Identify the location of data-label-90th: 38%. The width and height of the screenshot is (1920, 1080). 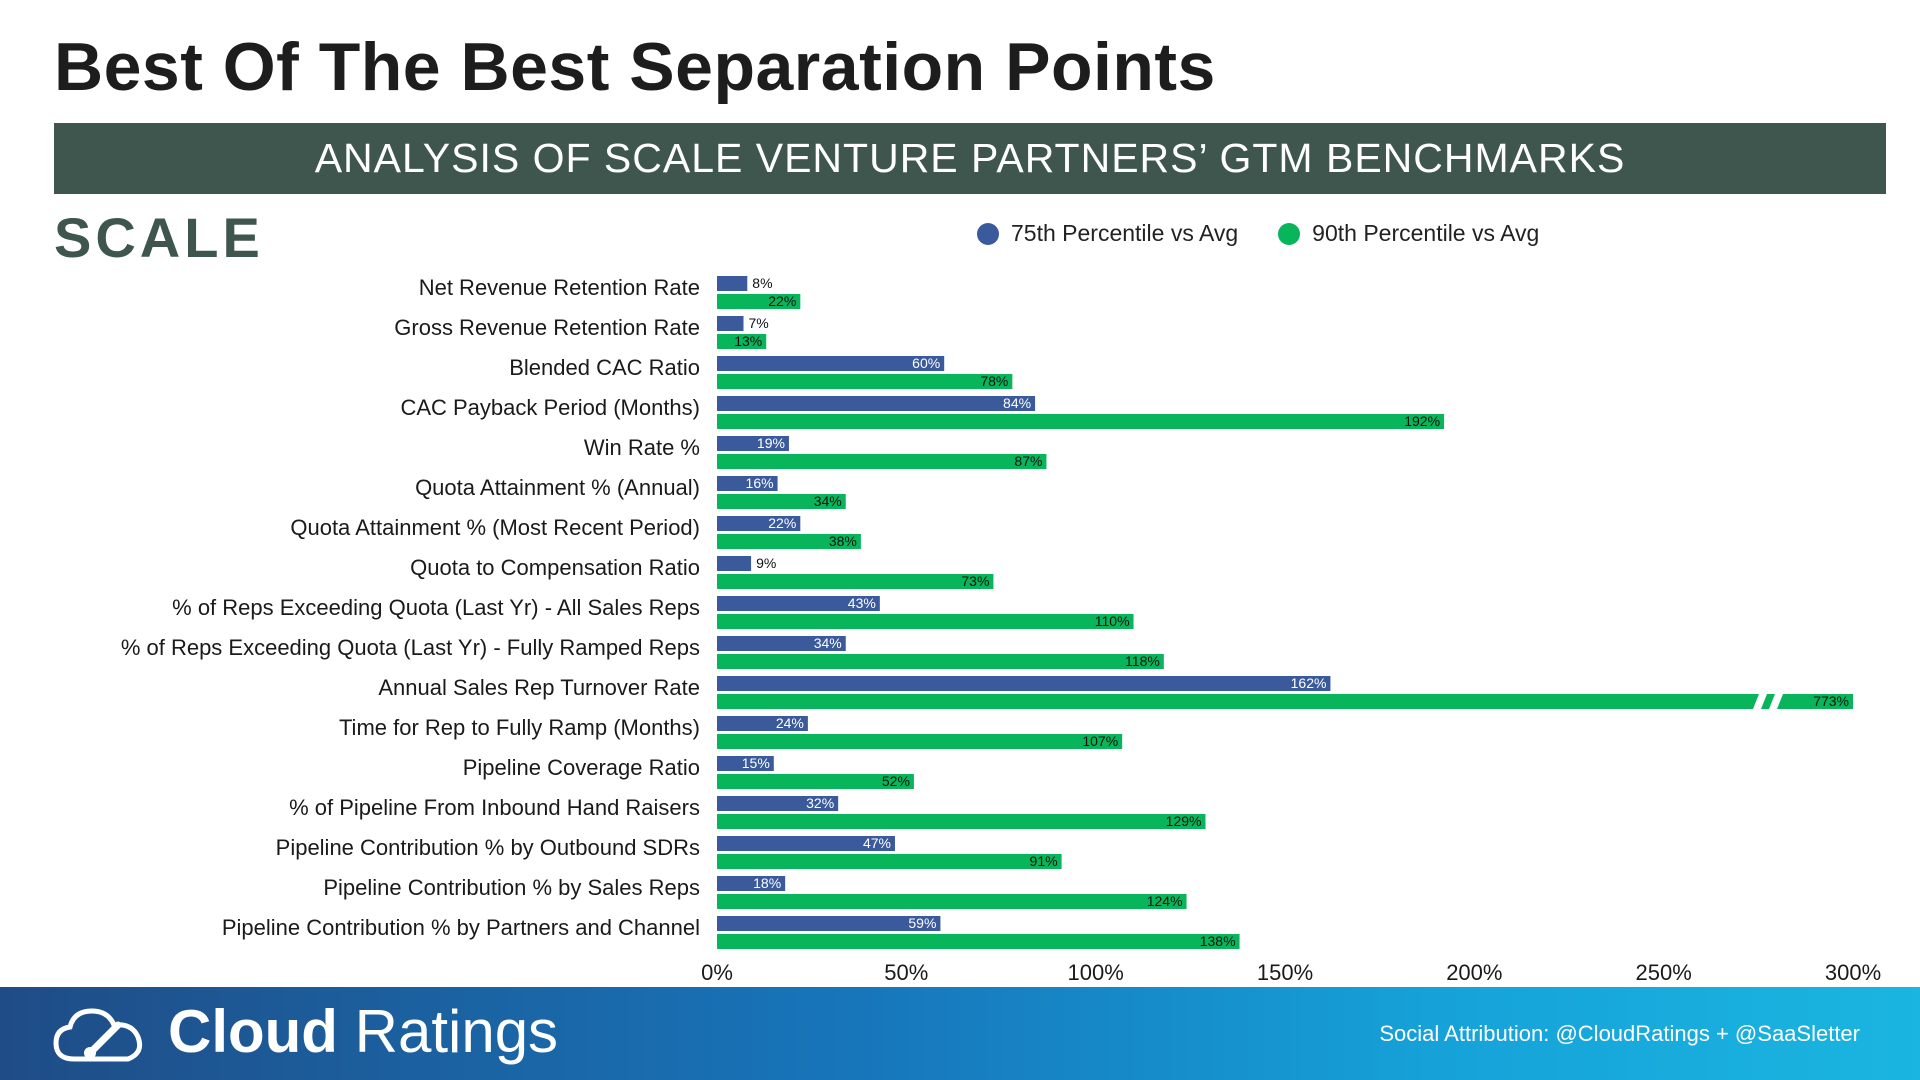
(843, 541).